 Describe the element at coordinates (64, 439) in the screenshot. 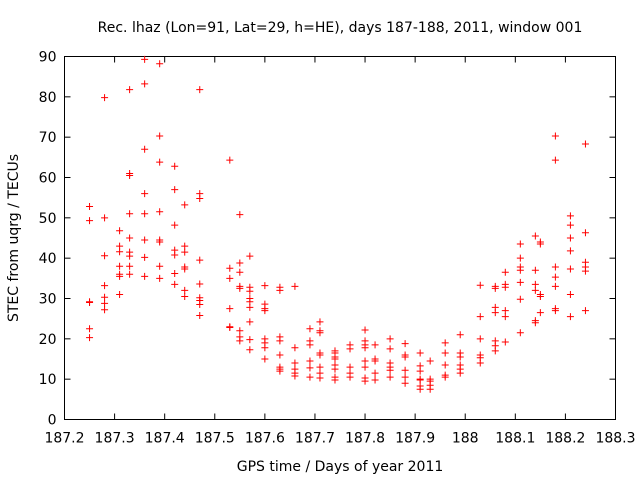

I see `x-tick-label: 187.2` at that location.